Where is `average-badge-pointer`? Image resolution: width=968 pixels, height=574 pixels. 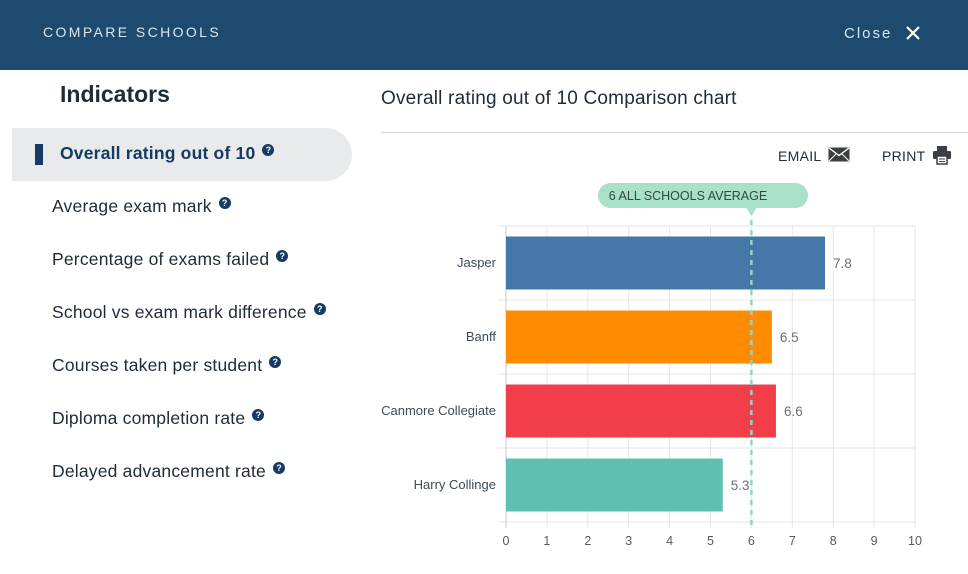
average-badge-pointer is located at coordinates (751, 212).